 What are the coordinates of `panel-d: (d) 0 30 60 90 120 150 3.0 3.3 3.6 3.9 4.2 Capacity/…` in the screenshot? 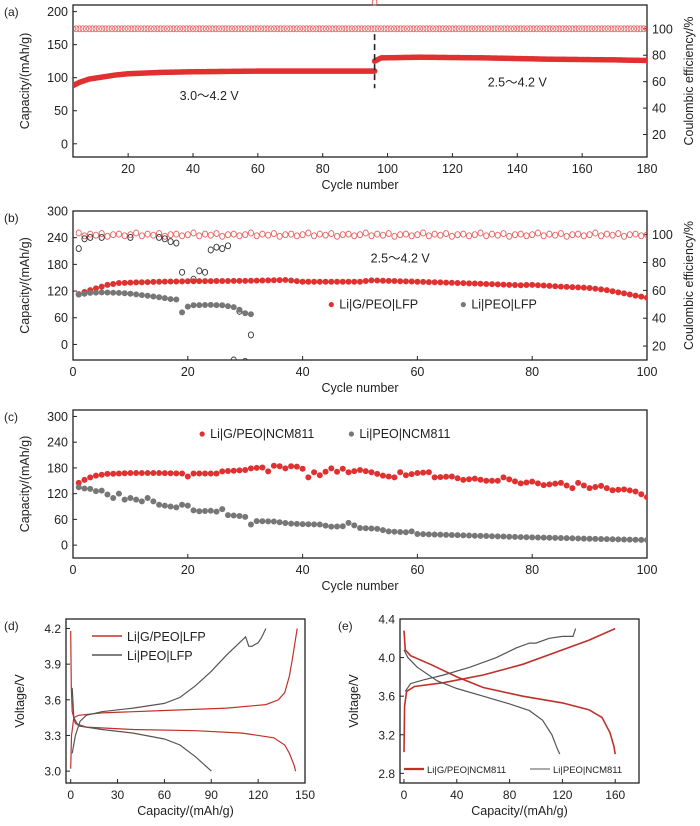 It's located at (159, 718).